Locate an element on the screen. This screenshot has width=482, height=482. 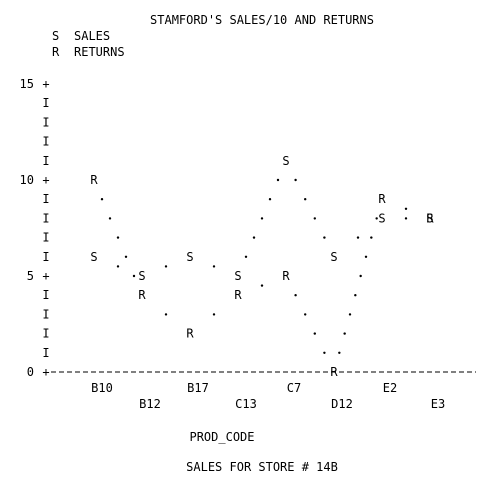
x-tick-label: E2 is located at coordinates (390, 388).